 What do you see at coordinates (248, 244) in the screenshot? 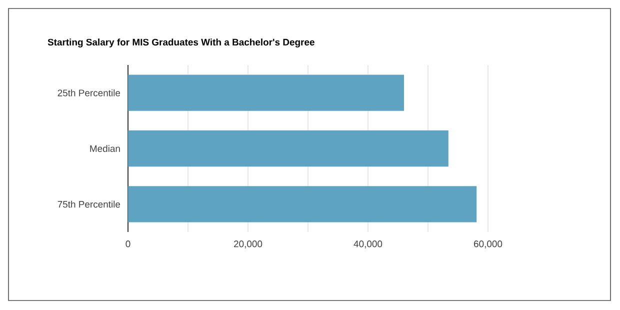
I see `x-tick-label: 20,000` at bounding box center [248, 244].